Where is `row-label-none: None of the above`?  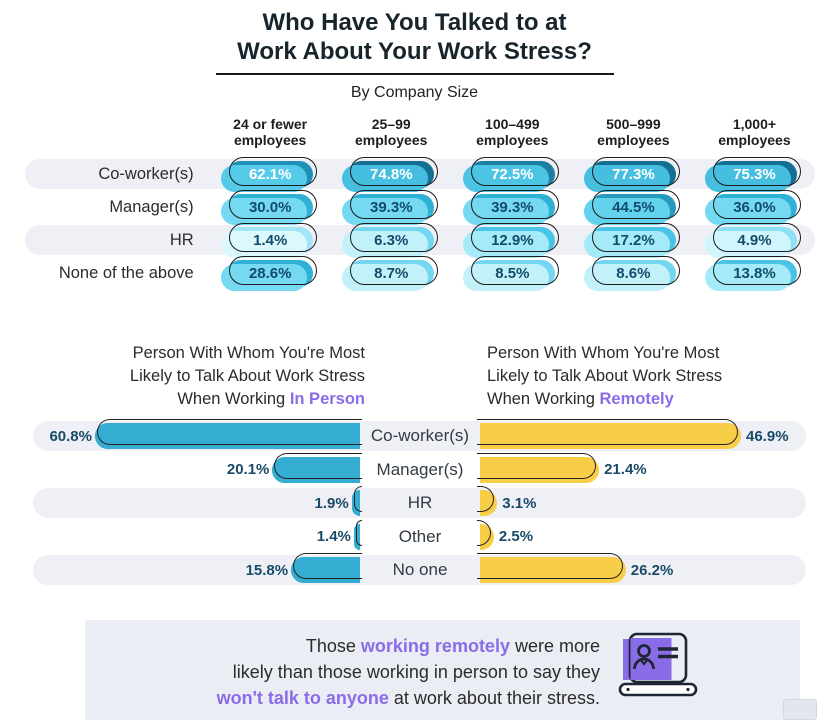
row-label-none: None of the above is located at coordinates (126, 272).